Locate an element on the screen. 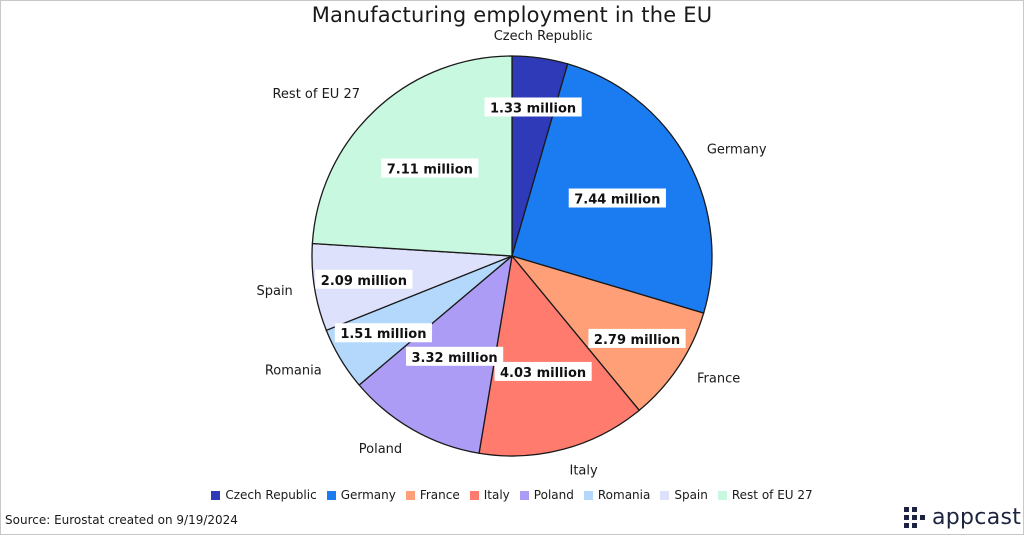 The image size is (1024, 535). value-label-bg-spain is located at coordinates (364, 279).